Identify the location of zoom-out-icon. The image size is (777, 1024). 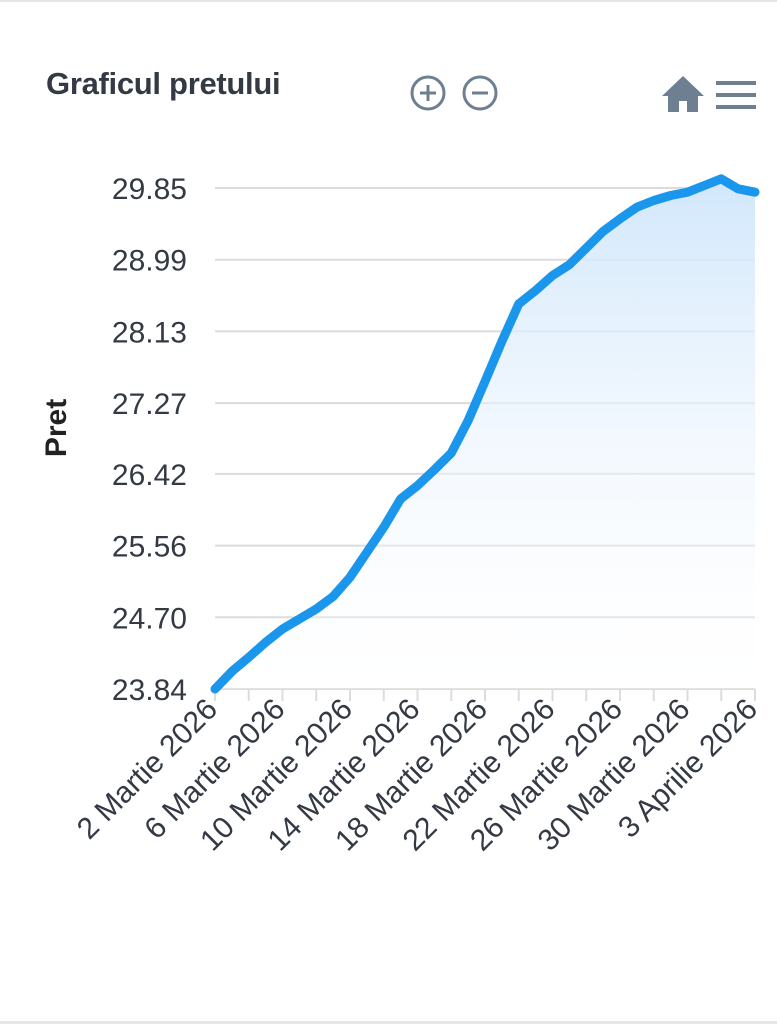
(480, 93).